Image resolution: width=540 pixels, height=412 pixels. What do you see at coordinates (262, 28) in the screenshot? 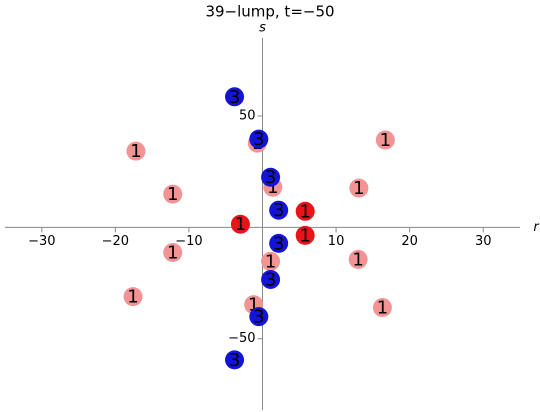
I see `y-axis-label: s` at bounding box center [262, 28].